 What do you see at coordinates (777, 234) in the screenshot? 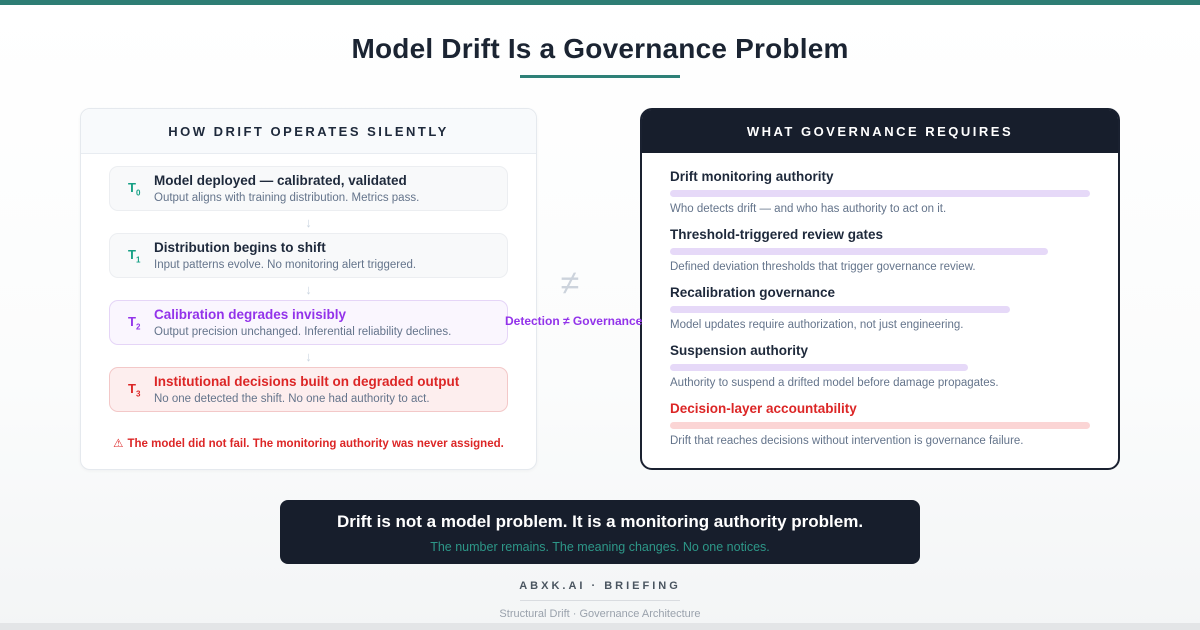
I see `requirement-title: Threshold-triggered review gates` at bounding box center [777, 234].